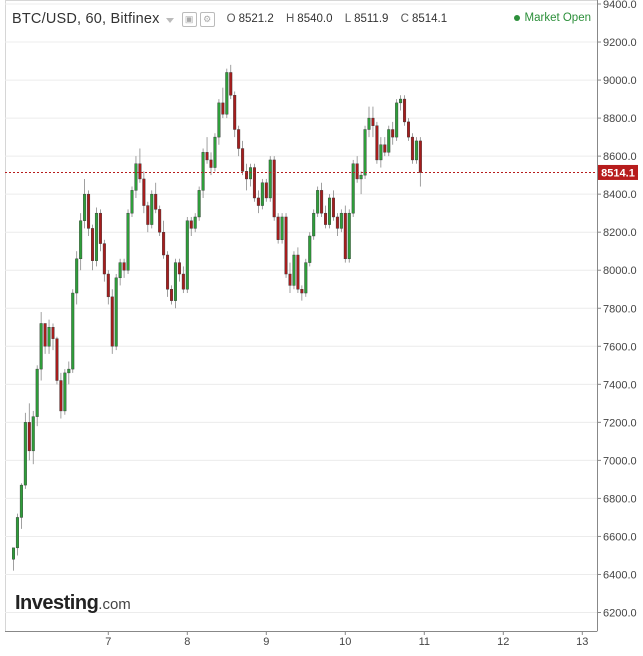  Describe the element at coordinates (57, 603) in the screenshot. I see `logo-main: Investing` at that location.